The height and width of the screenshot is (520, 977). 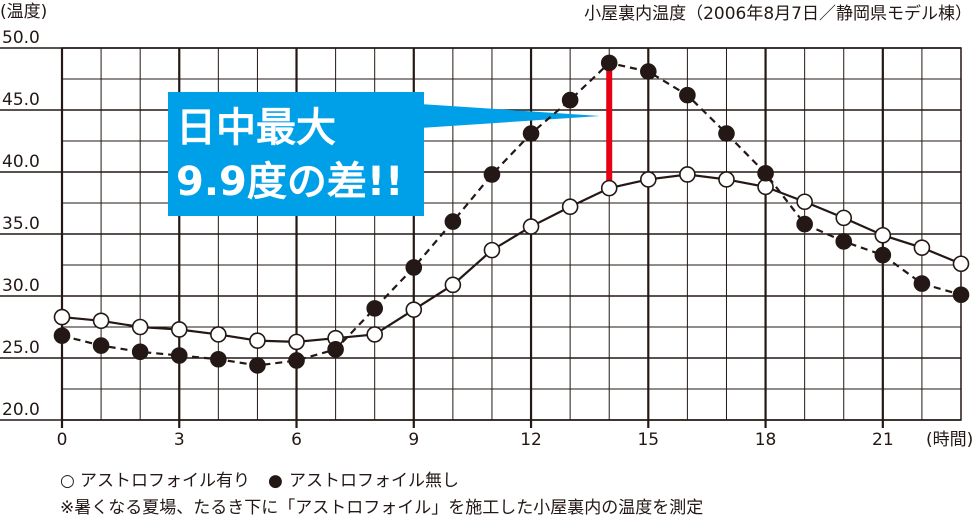 I want to click on x-tick-label: 21, so click(x=883, y=440).